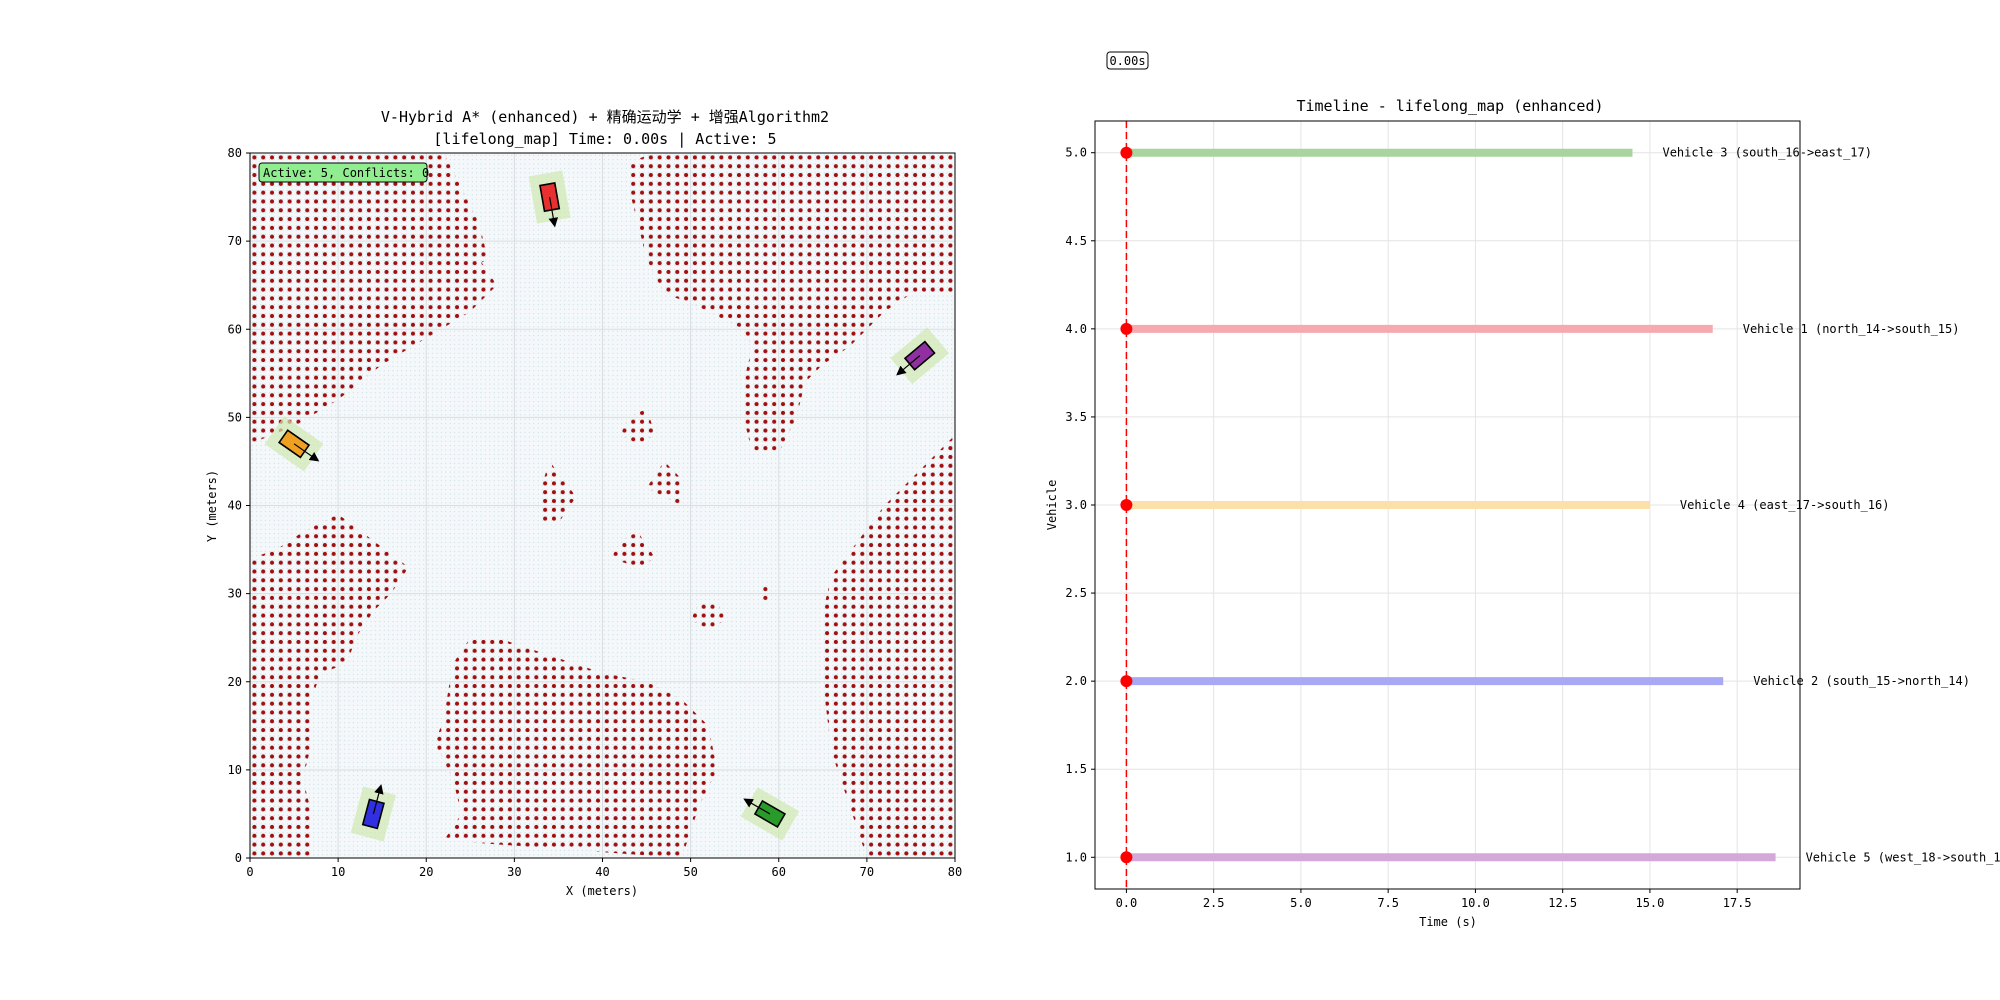  Describe the element at coordinates (1649, 903) in the screenshot. I see `timeline-xtick-label: 15.0` at that location.